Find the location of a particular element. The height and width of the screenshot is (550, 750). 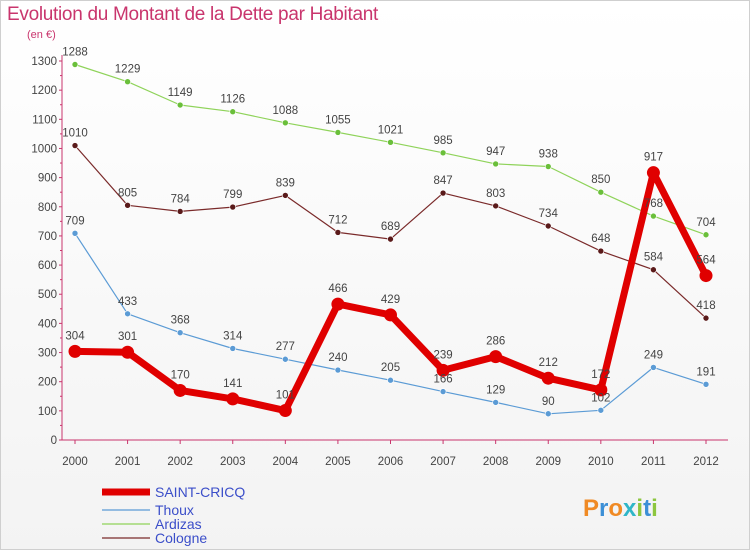

data-label-ardizas: 1126 is located at coordinates (232, 100).